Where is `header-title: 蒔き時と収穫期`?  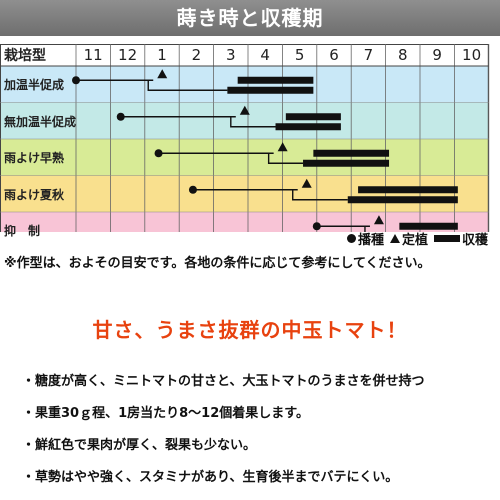
header-title: 蒔き時と収穫期 is located at coordinates (250, 18).